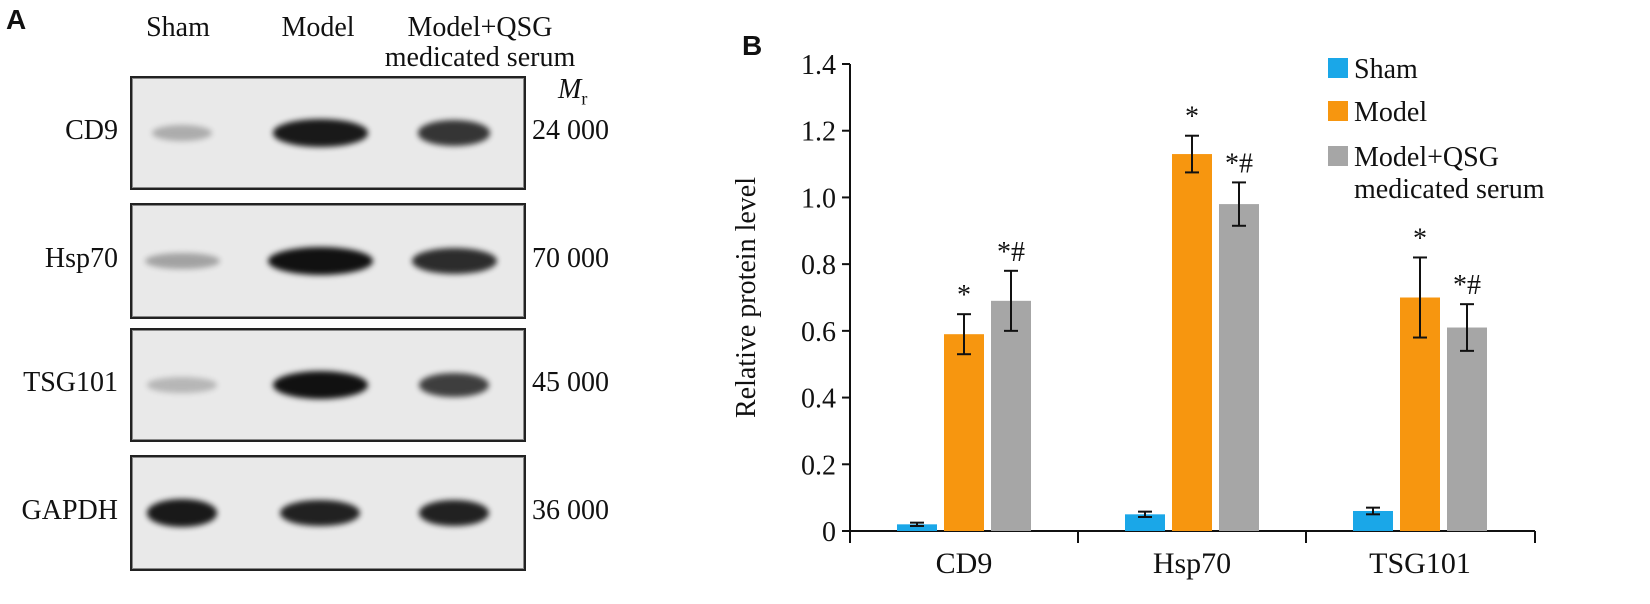 Image resolution: width=1650 pixels, height=604 pixels. I want to click on blot-strip-tsg101, so click(328, 385).